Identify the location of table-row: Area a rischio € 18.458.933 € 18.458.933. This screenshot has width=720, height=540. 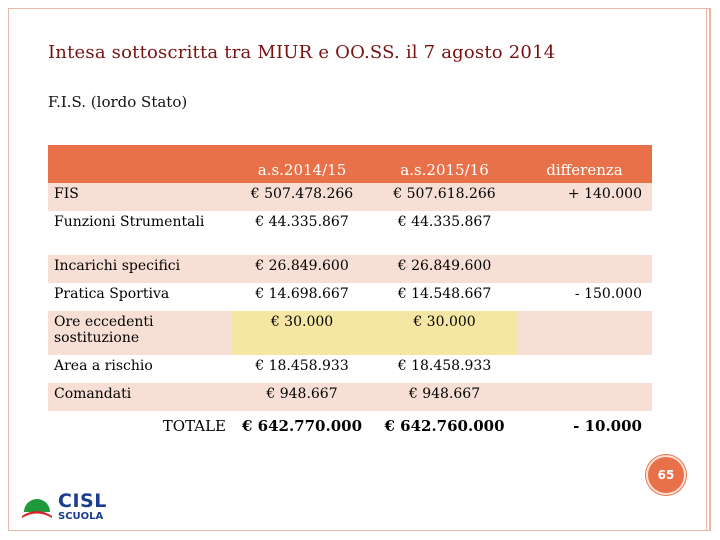
(350, 369).